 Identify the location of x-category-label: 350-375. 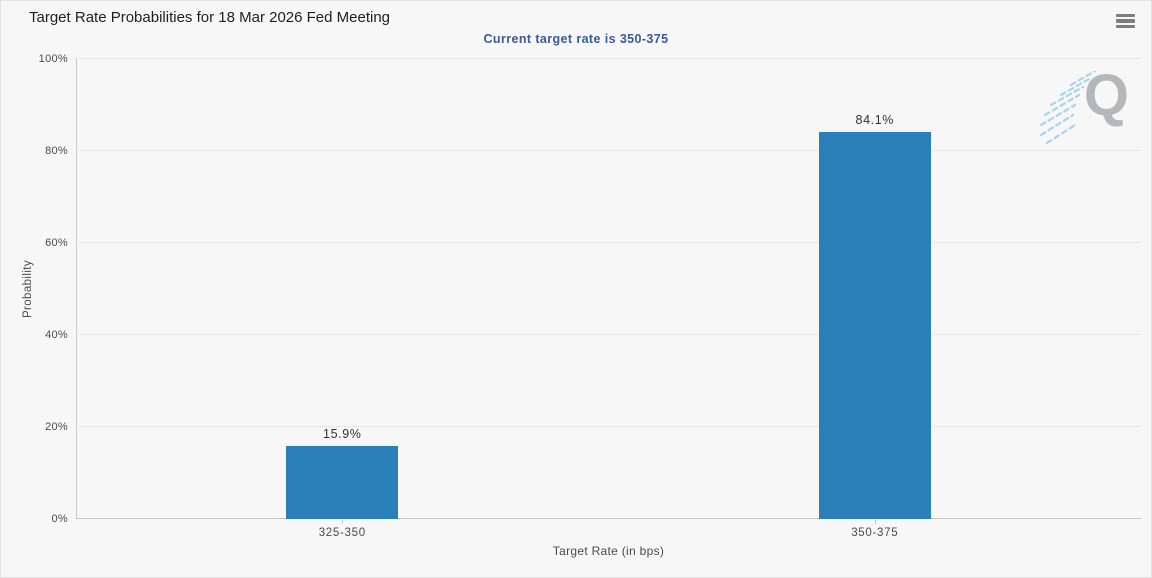
(875, 533).